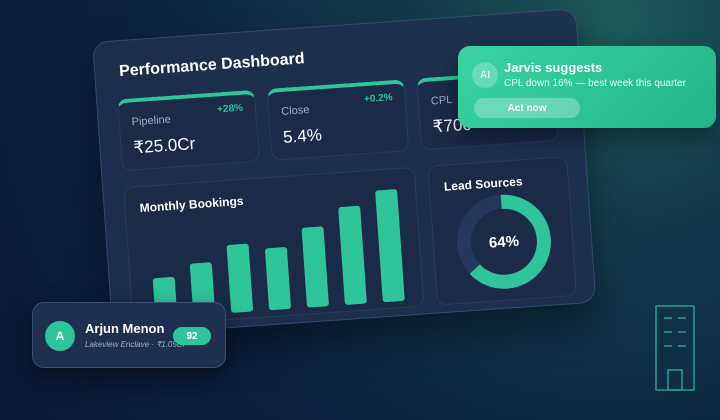 This screenshot has width=720, height=420. I want to click on suggestion-text: CPL down 16% — best week this quarter, so click(595, 83).